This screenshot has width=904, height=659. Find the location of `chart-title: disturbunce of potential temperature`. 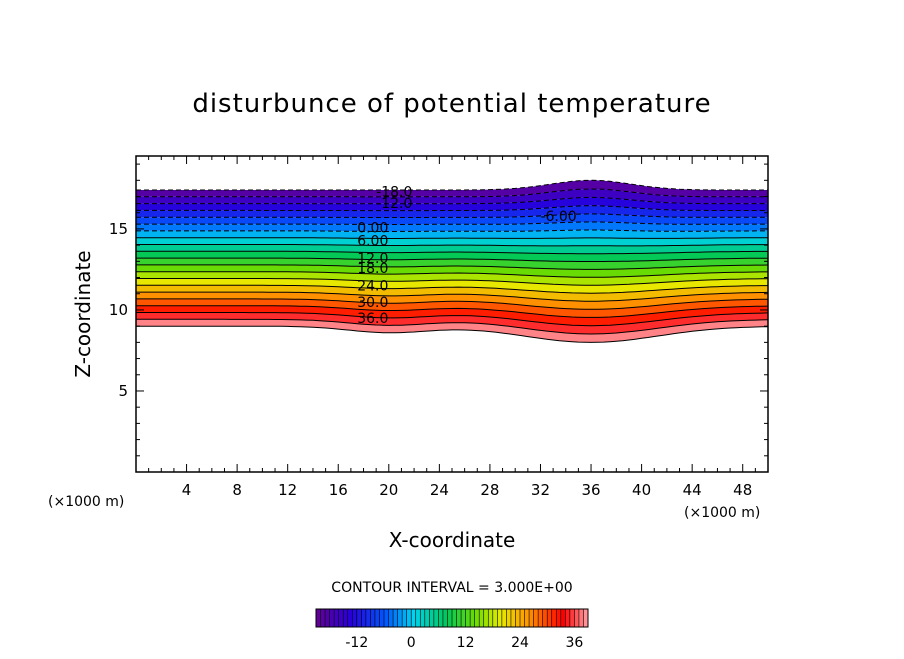

chart-title: disturbunce of potential temperature is located at coordinates (451, 104).